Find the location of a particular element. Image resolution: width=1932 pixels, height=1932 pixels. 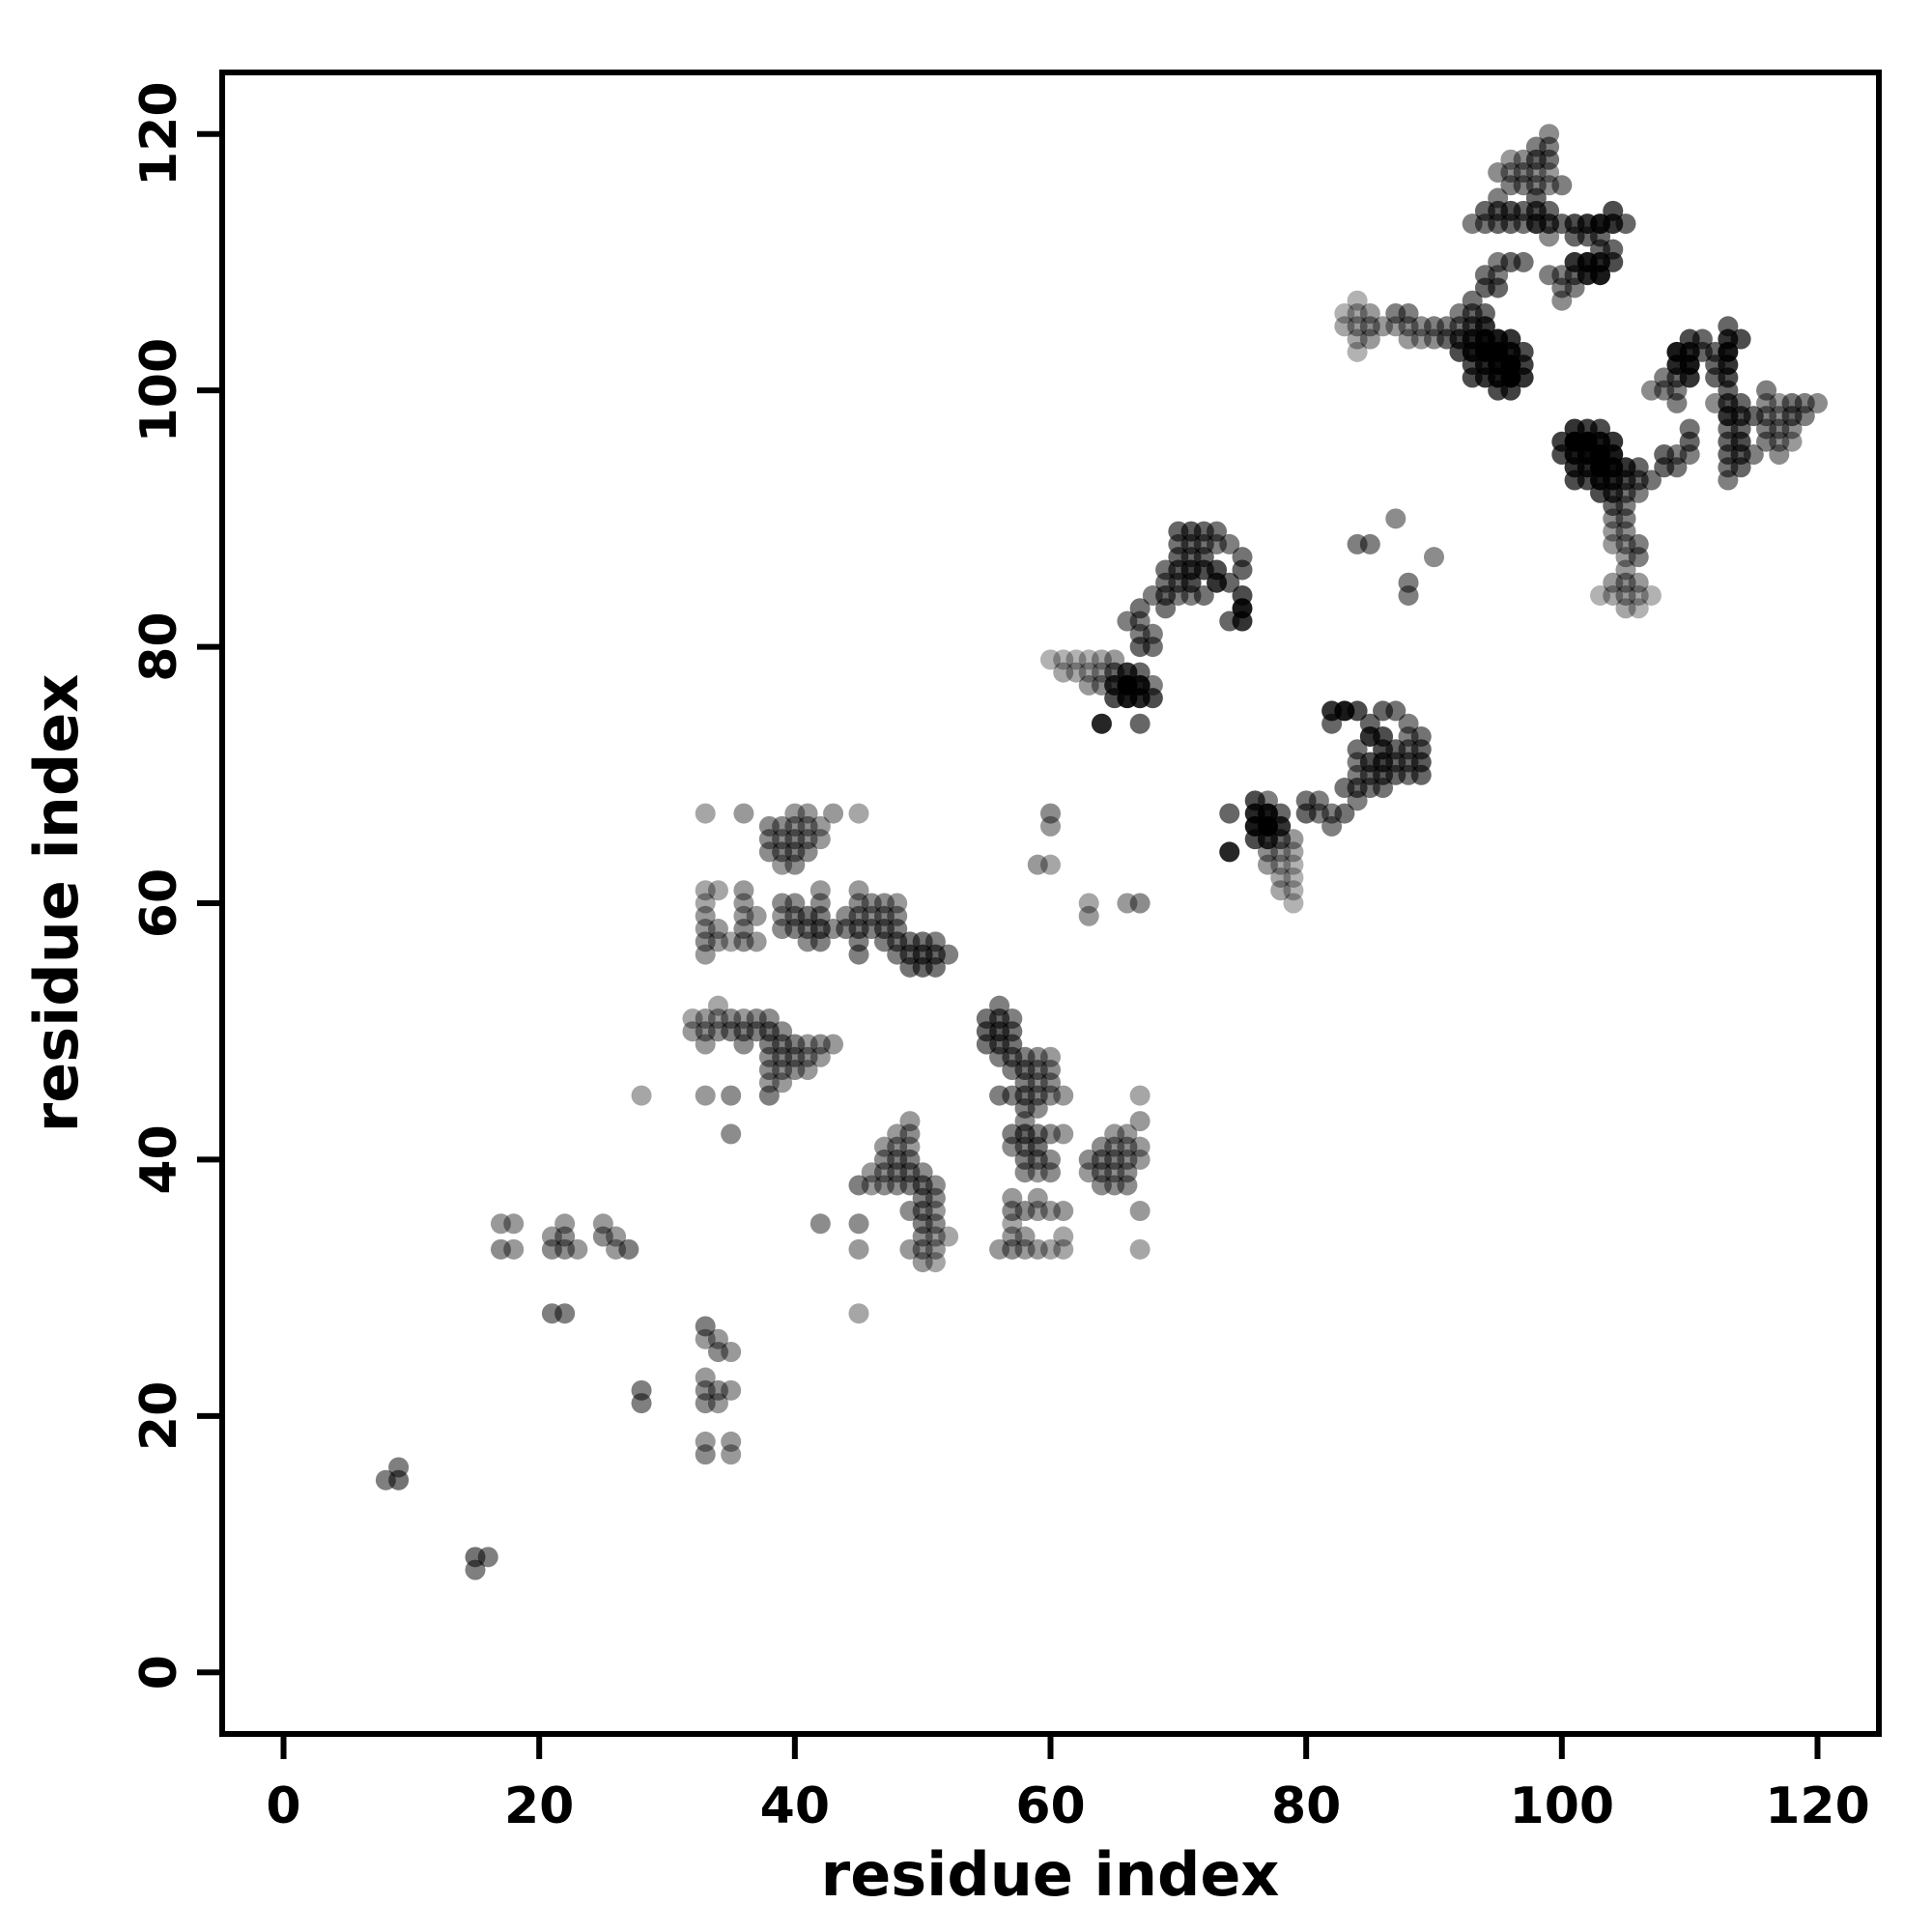

y-tick-label: 20 is located at coordinates (159, 1416).